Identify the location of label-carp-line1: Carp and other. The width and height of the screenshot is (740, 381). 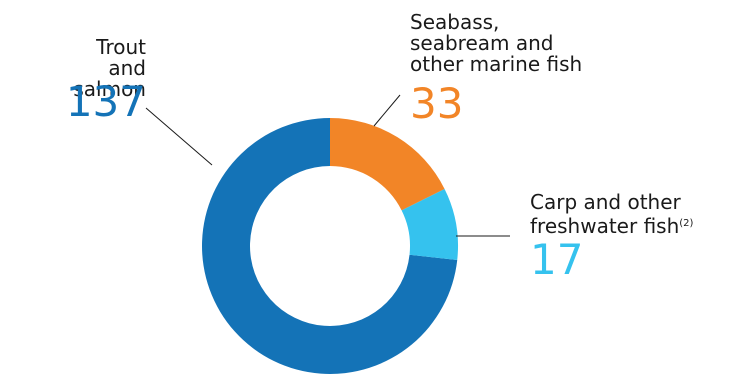
(605, 202).